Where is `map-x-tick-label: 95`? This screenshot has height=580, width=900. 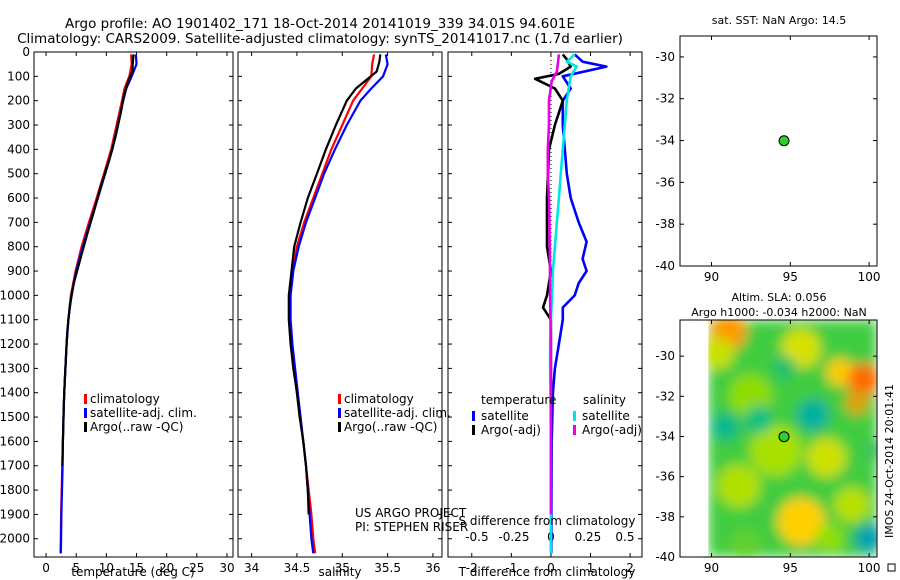
map-x-tick-label: 95 is located at coordinates (790, 277).